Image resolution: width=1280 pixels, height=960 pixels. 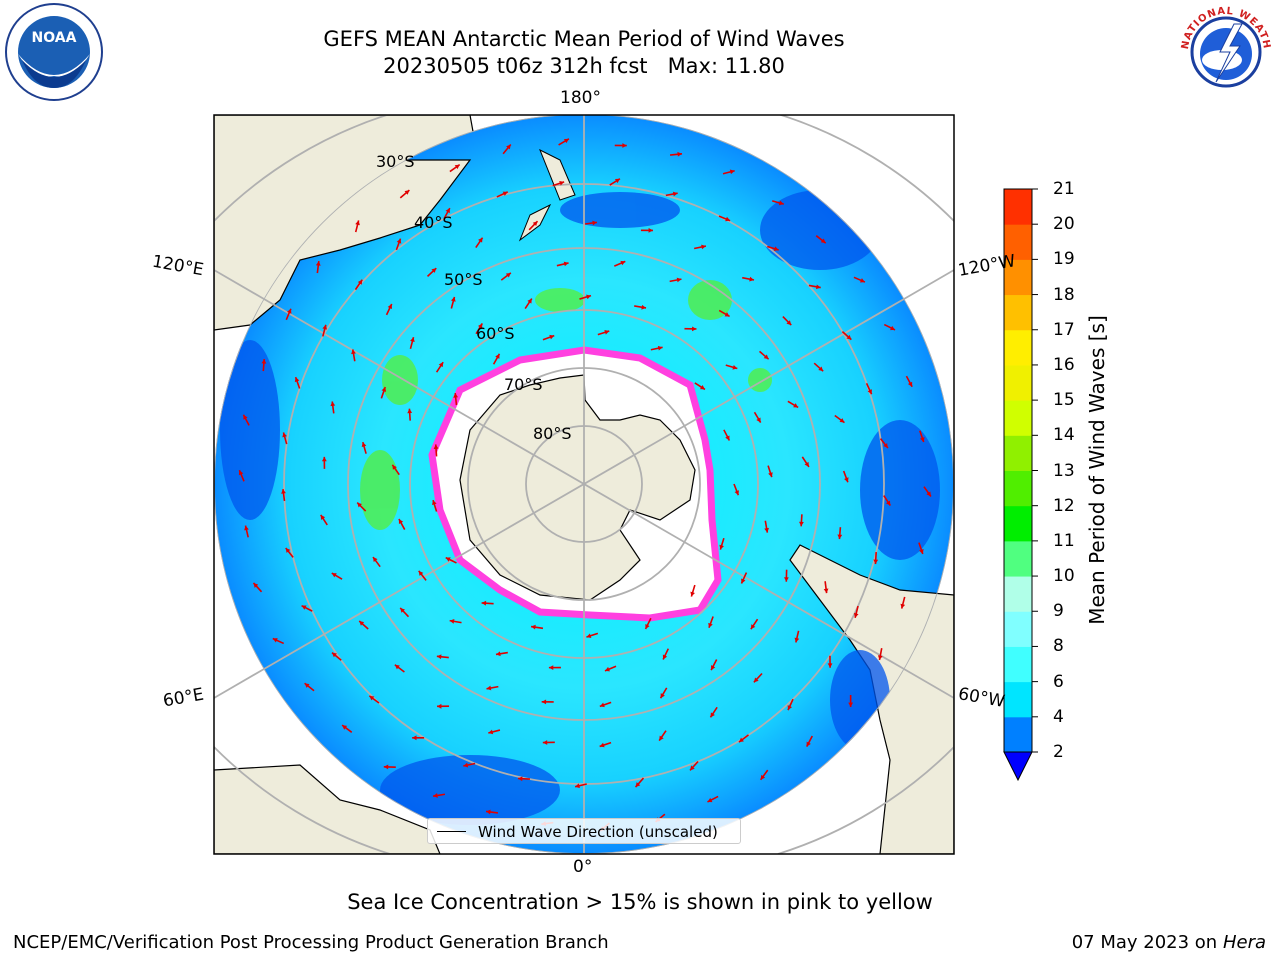 What do you see at coordinates (1064, 294) in the screenshot?
I see `colorbar-tick-label: 18` at bounding box center [1064, 294].